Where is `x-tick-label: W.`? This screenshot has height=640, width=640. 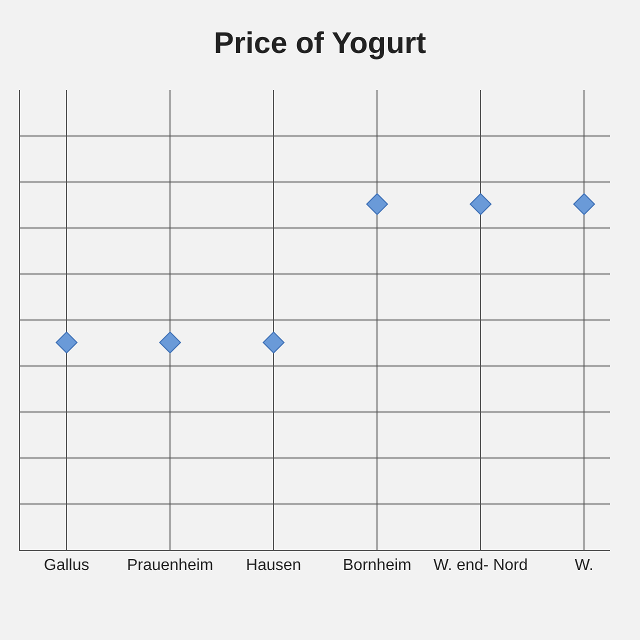 x-tick-label: W. is located at coordinates (584, 565).